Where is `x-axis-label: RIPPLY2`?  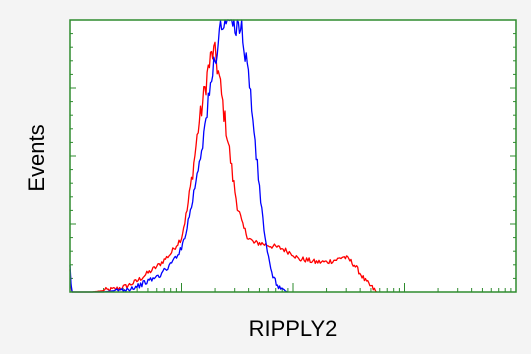
x-axis-label: RIPPLY2 is located at coordinates (293, 328).